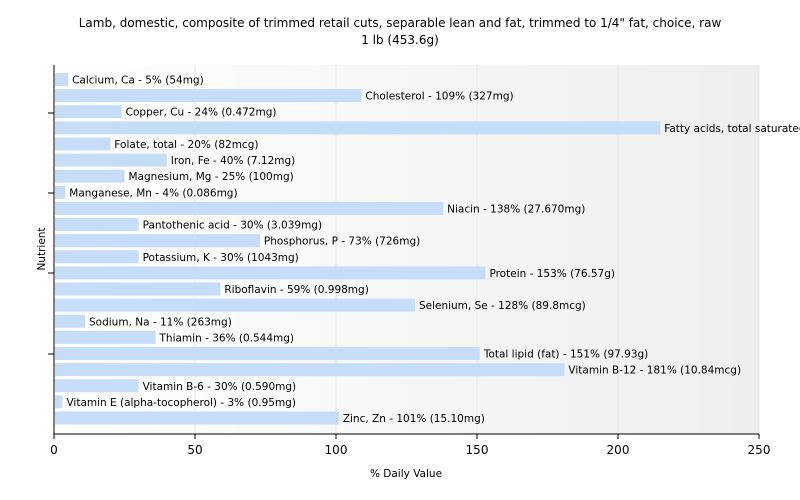 The image size is (800, 500). What do you see at coordinates (342, 242) in the screenshot?
I see `bar-label: Phosphorus, P - 73% (726mg)` at bounding box center [342, 242].